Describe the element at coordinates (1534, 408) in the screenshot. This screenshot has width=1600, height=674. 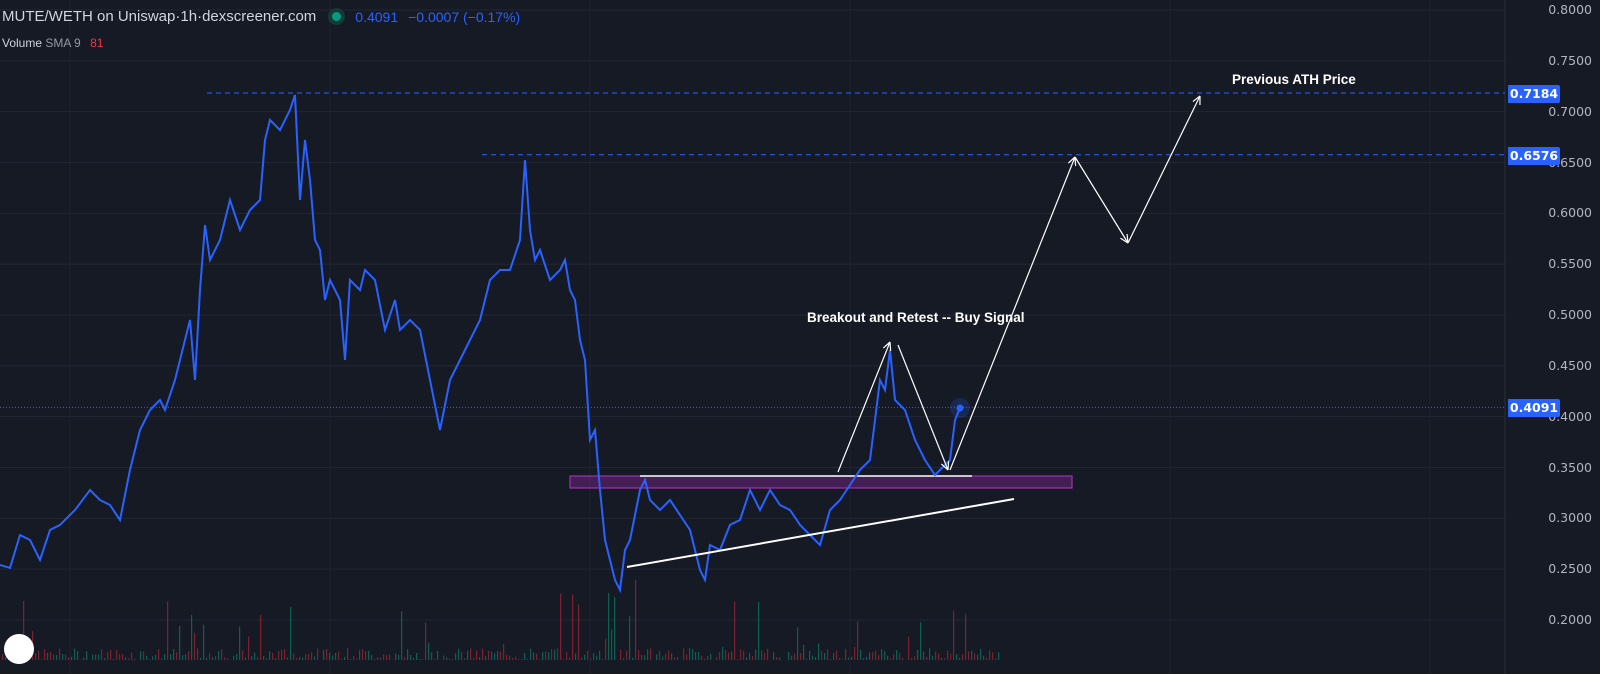
I see `current-price-tag: 0.4091` at that location.